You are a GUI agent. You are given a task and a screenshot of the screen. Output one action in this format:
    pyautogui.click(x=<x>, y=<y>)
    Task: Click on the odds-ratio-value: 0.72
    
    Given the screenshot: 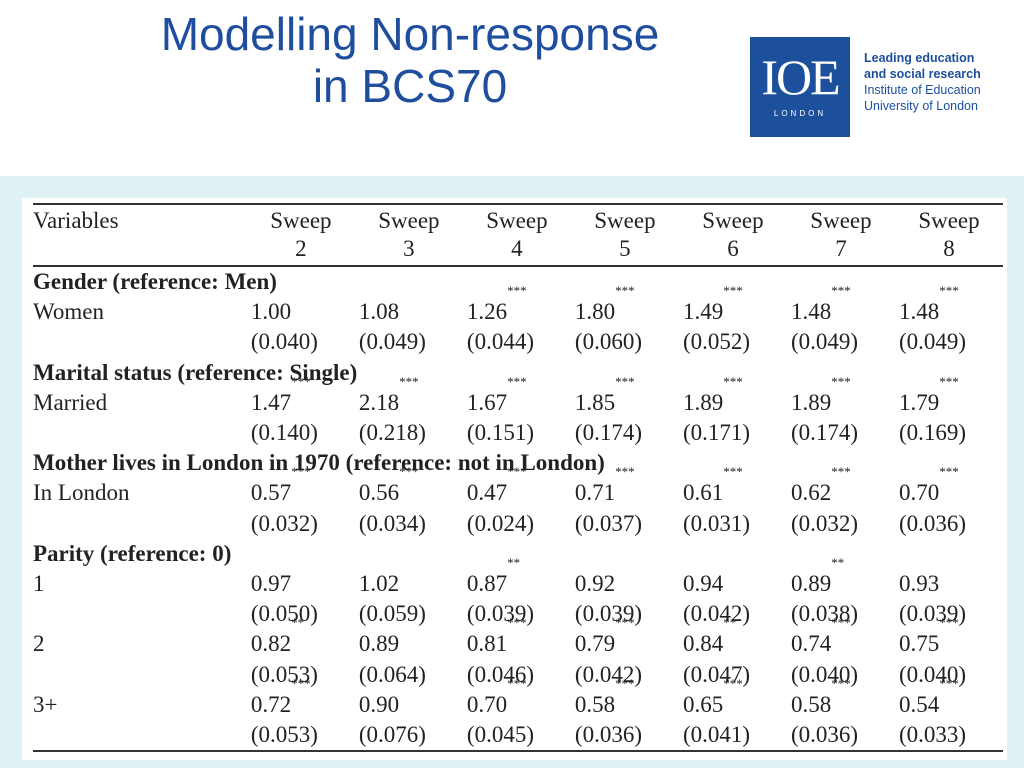 What is the action you would take?
    pyautogui.click(x=271, y=704)
    